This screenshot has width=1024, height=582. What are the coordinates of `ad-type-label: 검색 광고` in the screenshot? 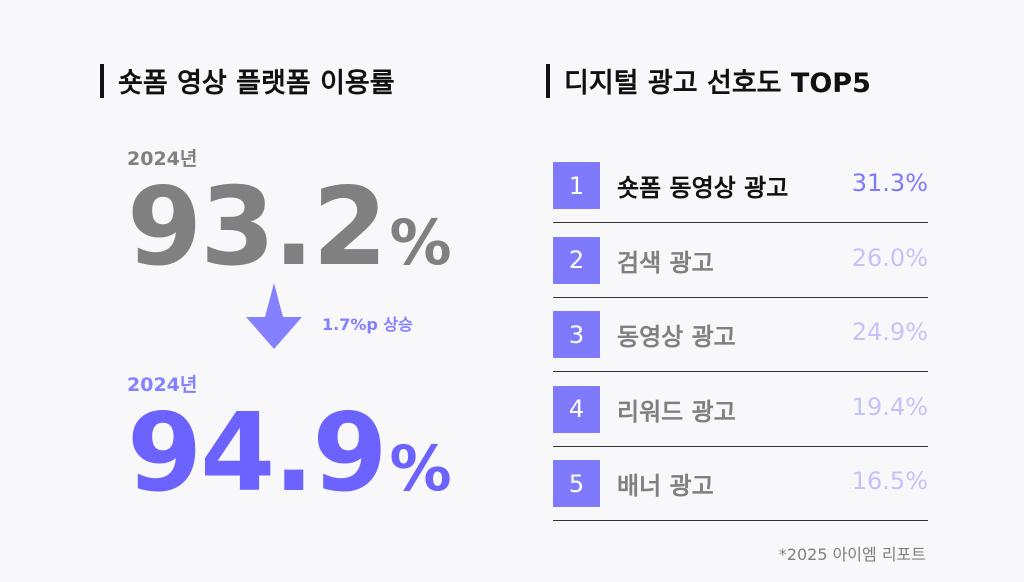 It's located at (665, 262).